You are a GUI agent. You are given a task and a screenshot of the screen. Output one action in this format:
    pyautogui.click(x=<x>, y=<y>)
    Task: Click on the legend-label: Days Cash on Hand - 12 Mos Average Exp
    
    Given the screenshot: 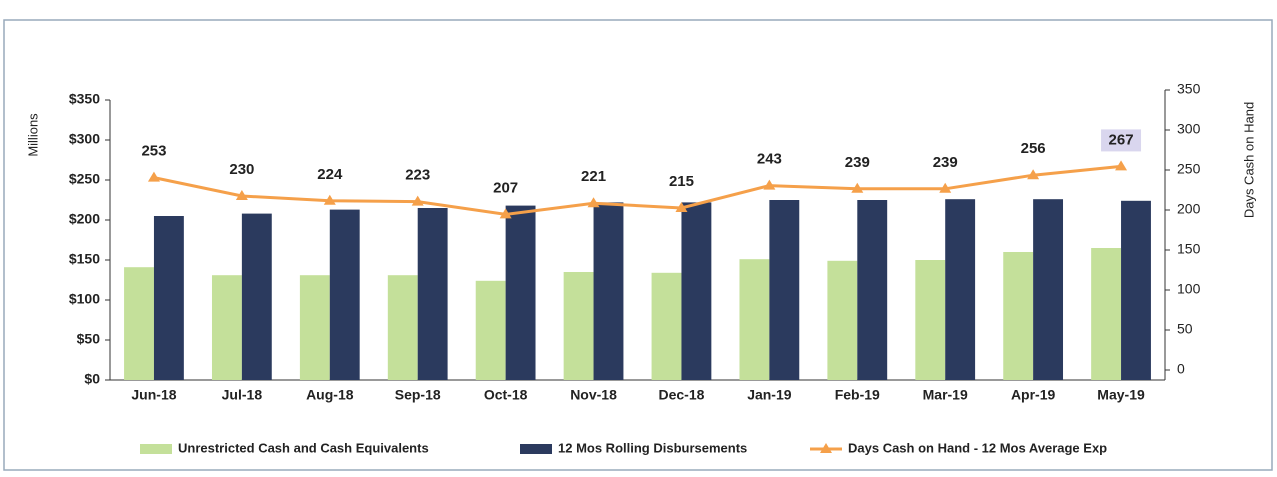 What is the action you would take?
    pyautogui.click(x=977, y=447)
    